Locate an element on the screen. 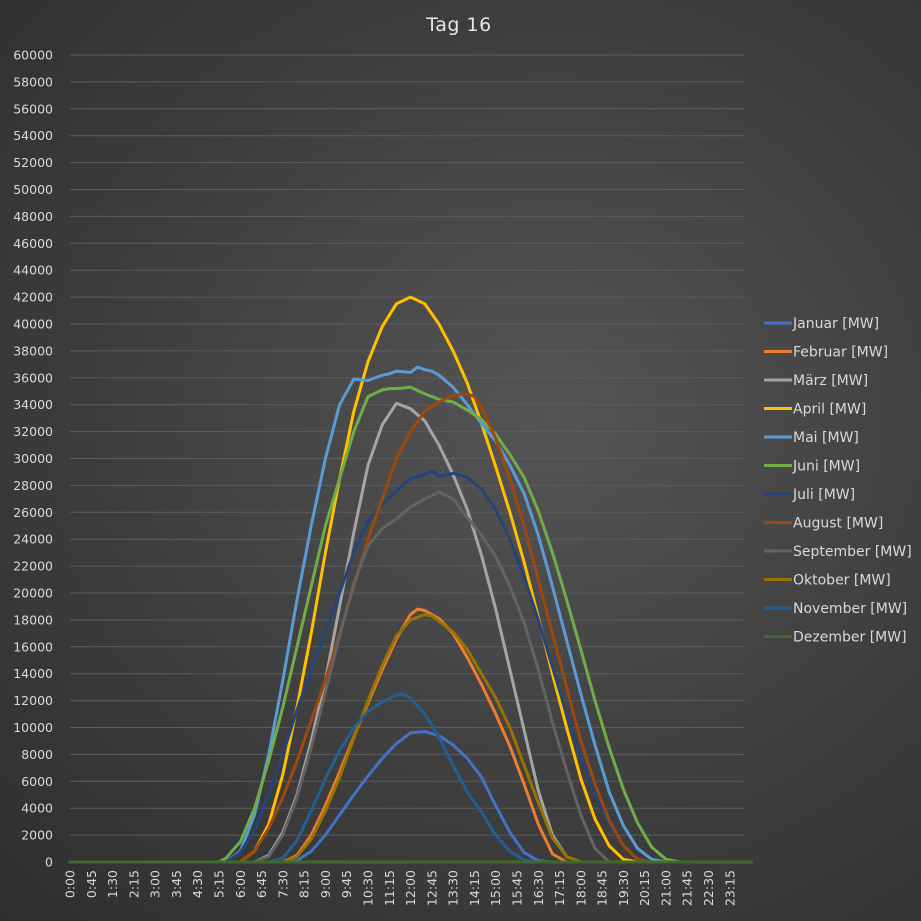 This screenshot has width=921, height=921. x-tick-label: 3:00 is located at coordinates (155, 884).